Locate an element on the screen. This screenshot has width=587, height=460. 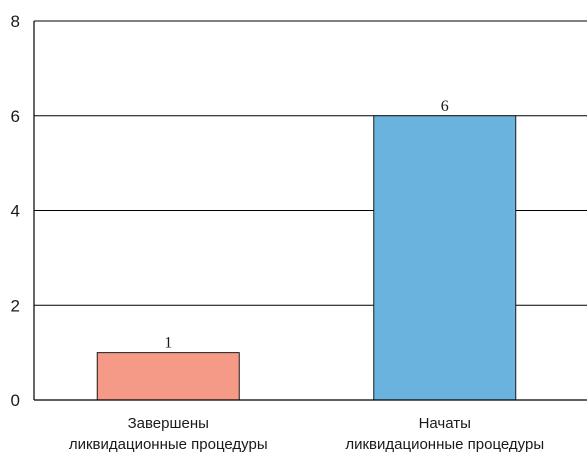
y-tick-label: 8 is located at coordinates (15, 21).